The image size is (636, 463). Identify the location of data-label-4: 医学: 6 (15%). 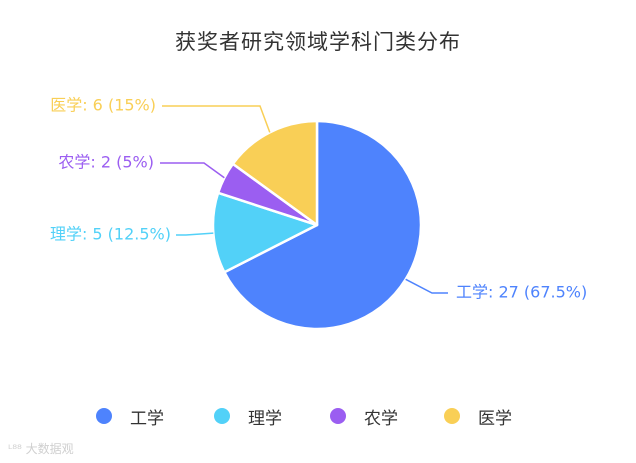
(103, 105).